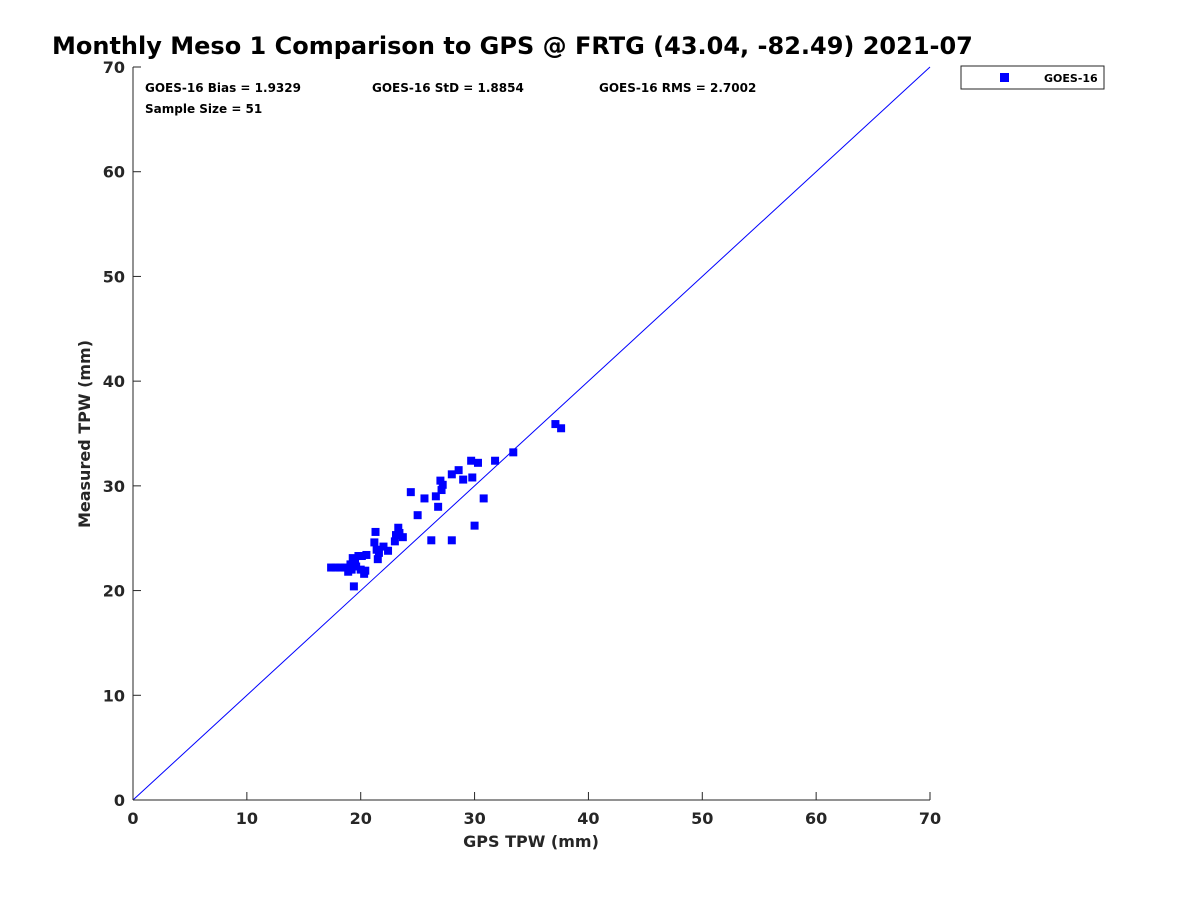  What do you see at coordinates (677, 88) in the screenshot?
I see `rms-stat: GOES-16 RMS = 2.7002` at bounding box center [677, 88].